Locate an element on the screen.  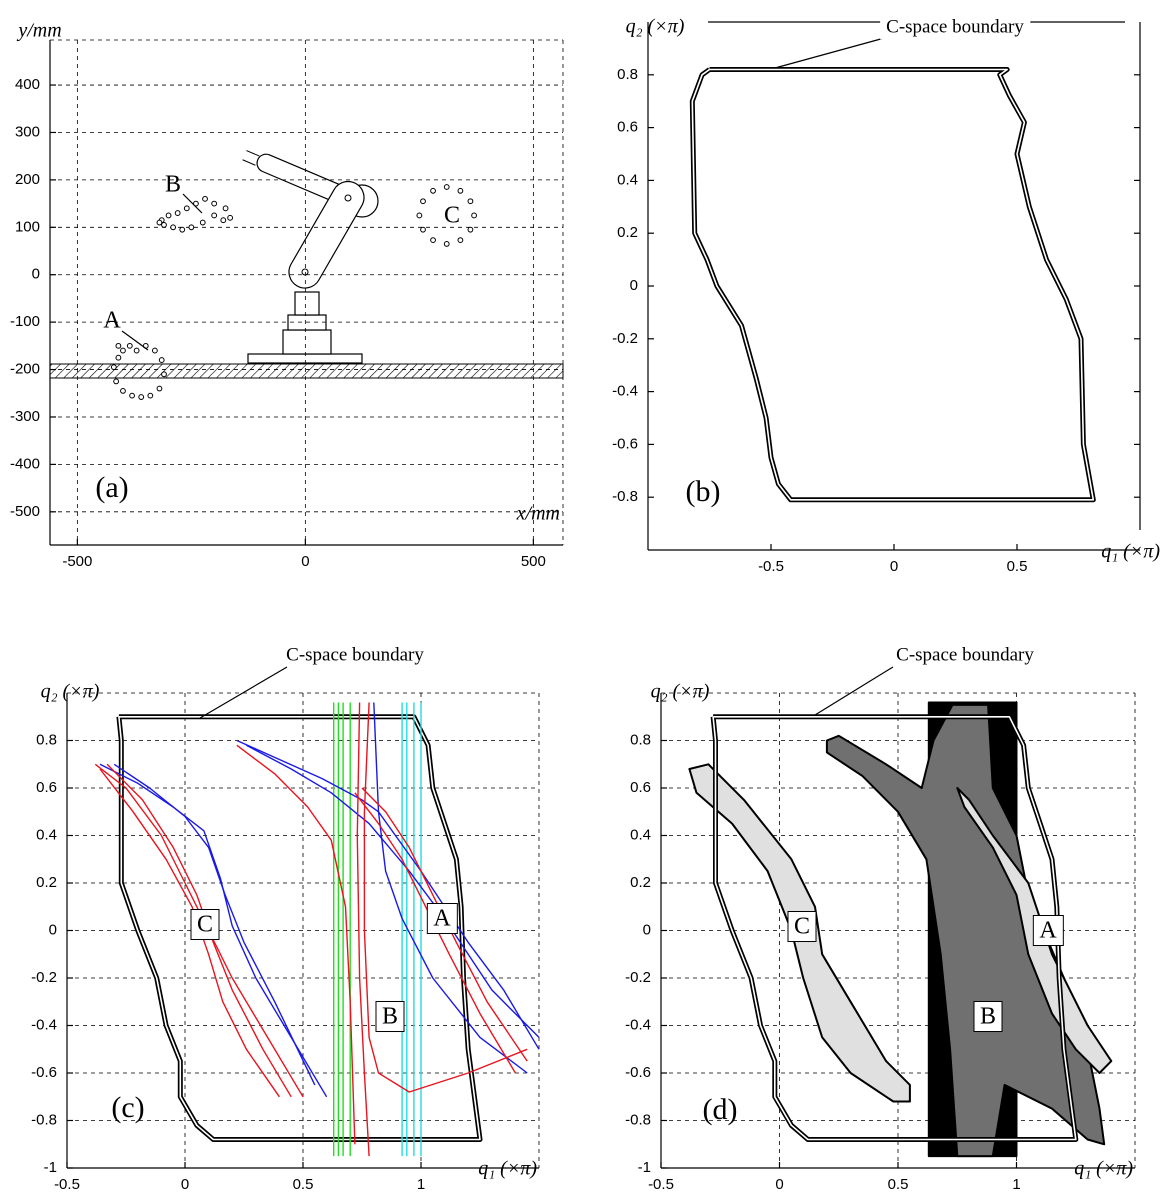
y-tick-label: -100 is located at coordinates (25, 321).